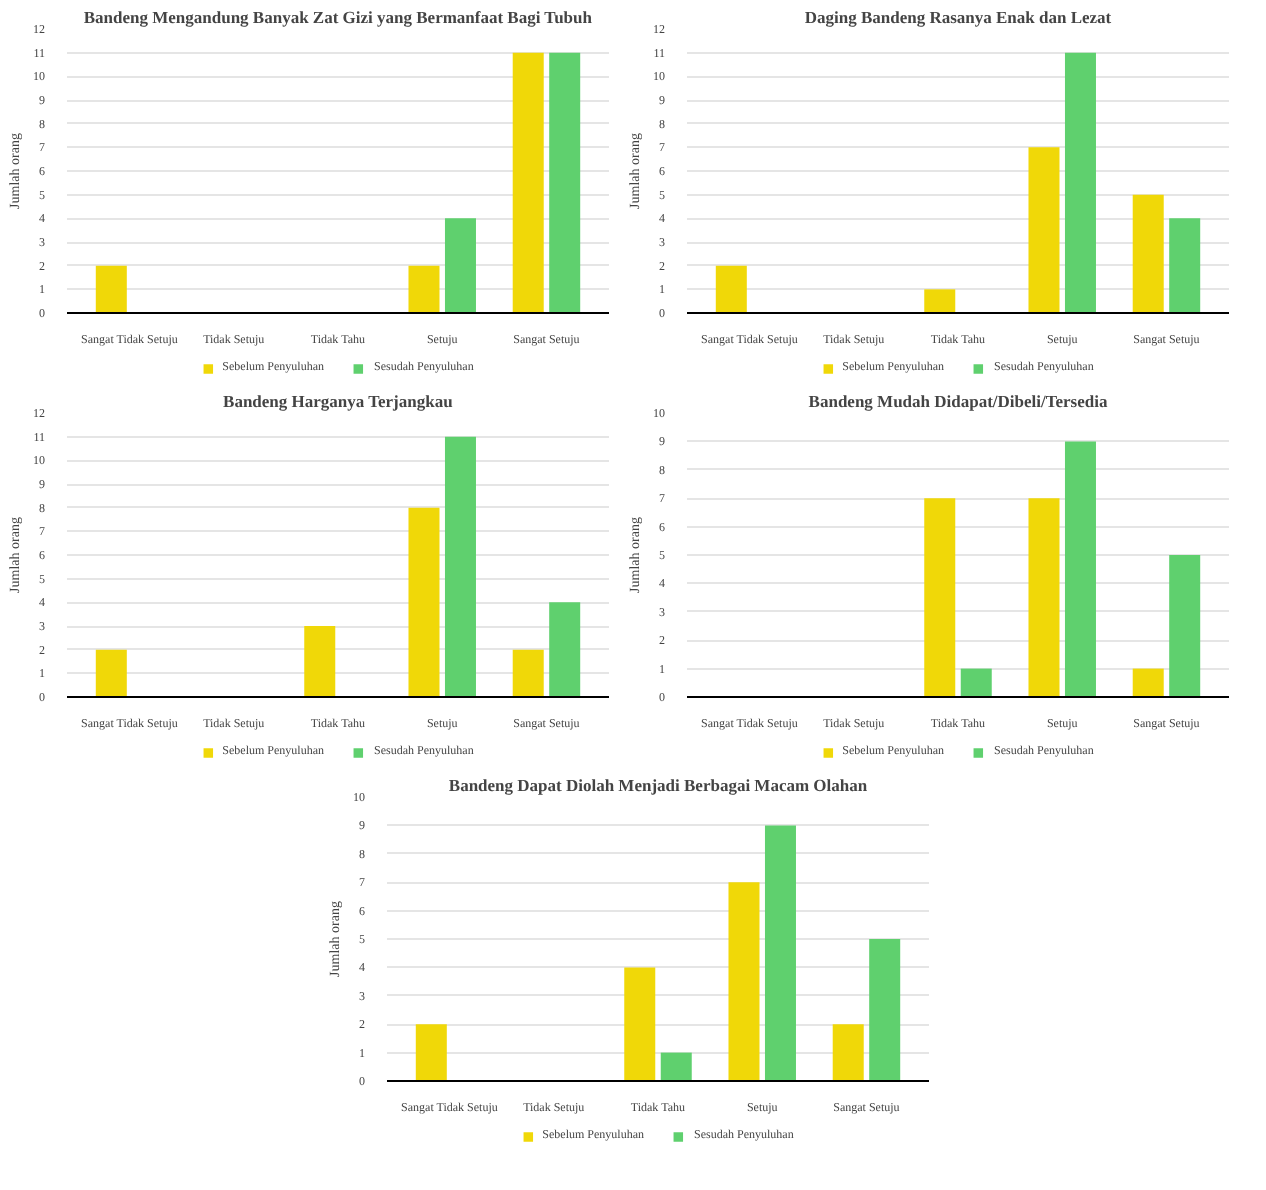  What do you see at coordinates (338, 401) in the screenshot?
I see `chart-title: Bandeng Harganya Terjangkau` at bounding box center [338, 401].